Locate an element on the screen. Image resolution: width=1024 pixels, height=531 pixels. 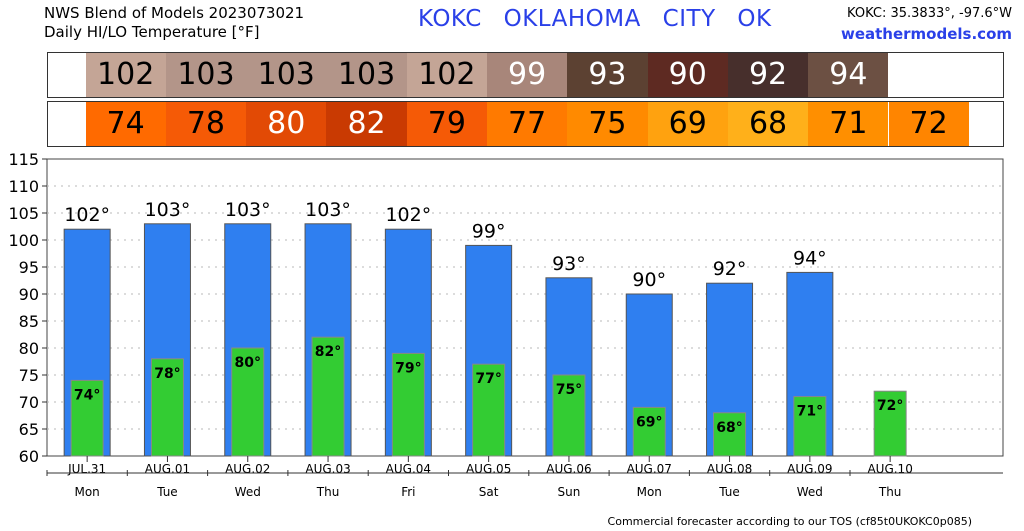
lo-strip-cell: 68 is located at coordinates (768, 124).